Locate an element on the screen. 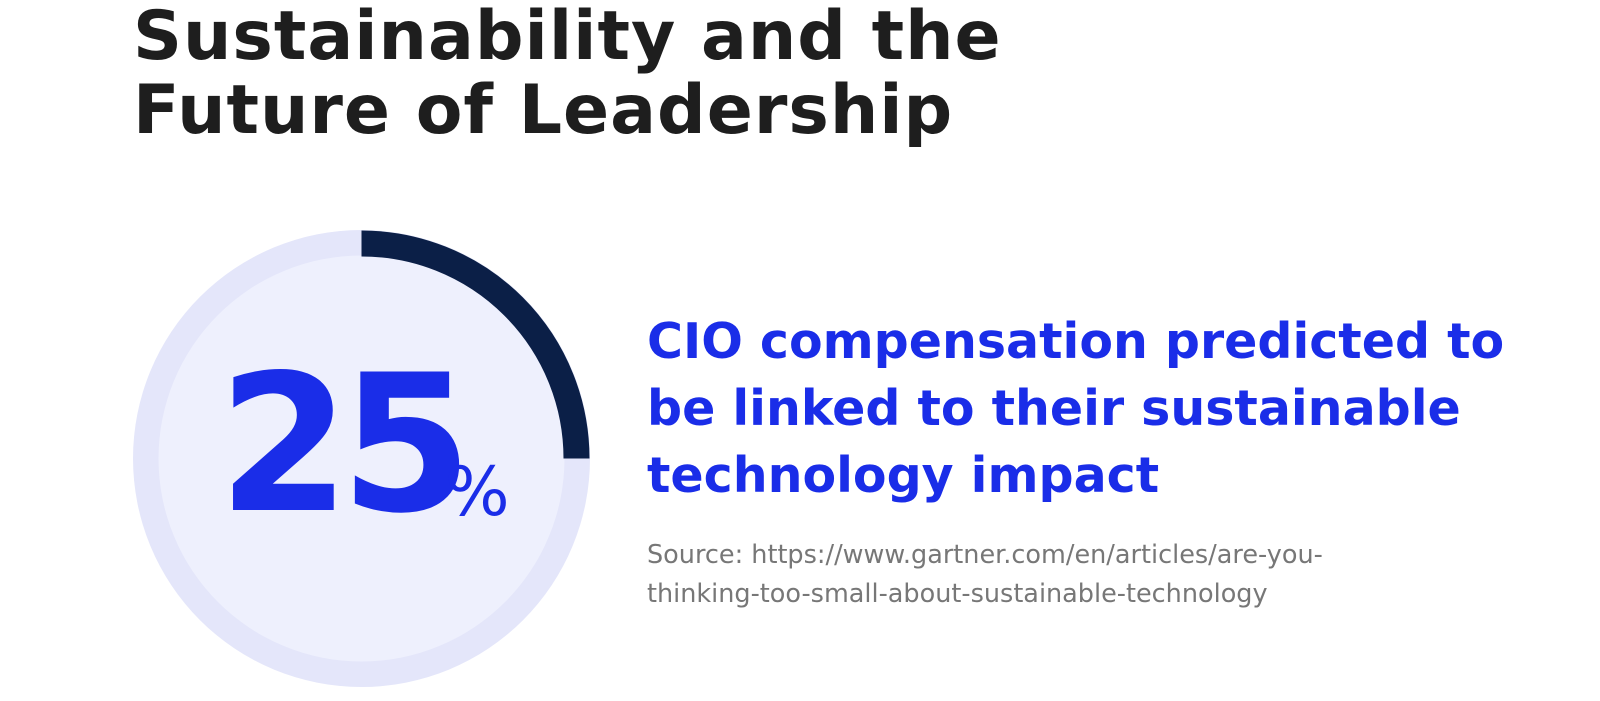  title-line-2: Future of Leadership is located at coordinates (543, 110).